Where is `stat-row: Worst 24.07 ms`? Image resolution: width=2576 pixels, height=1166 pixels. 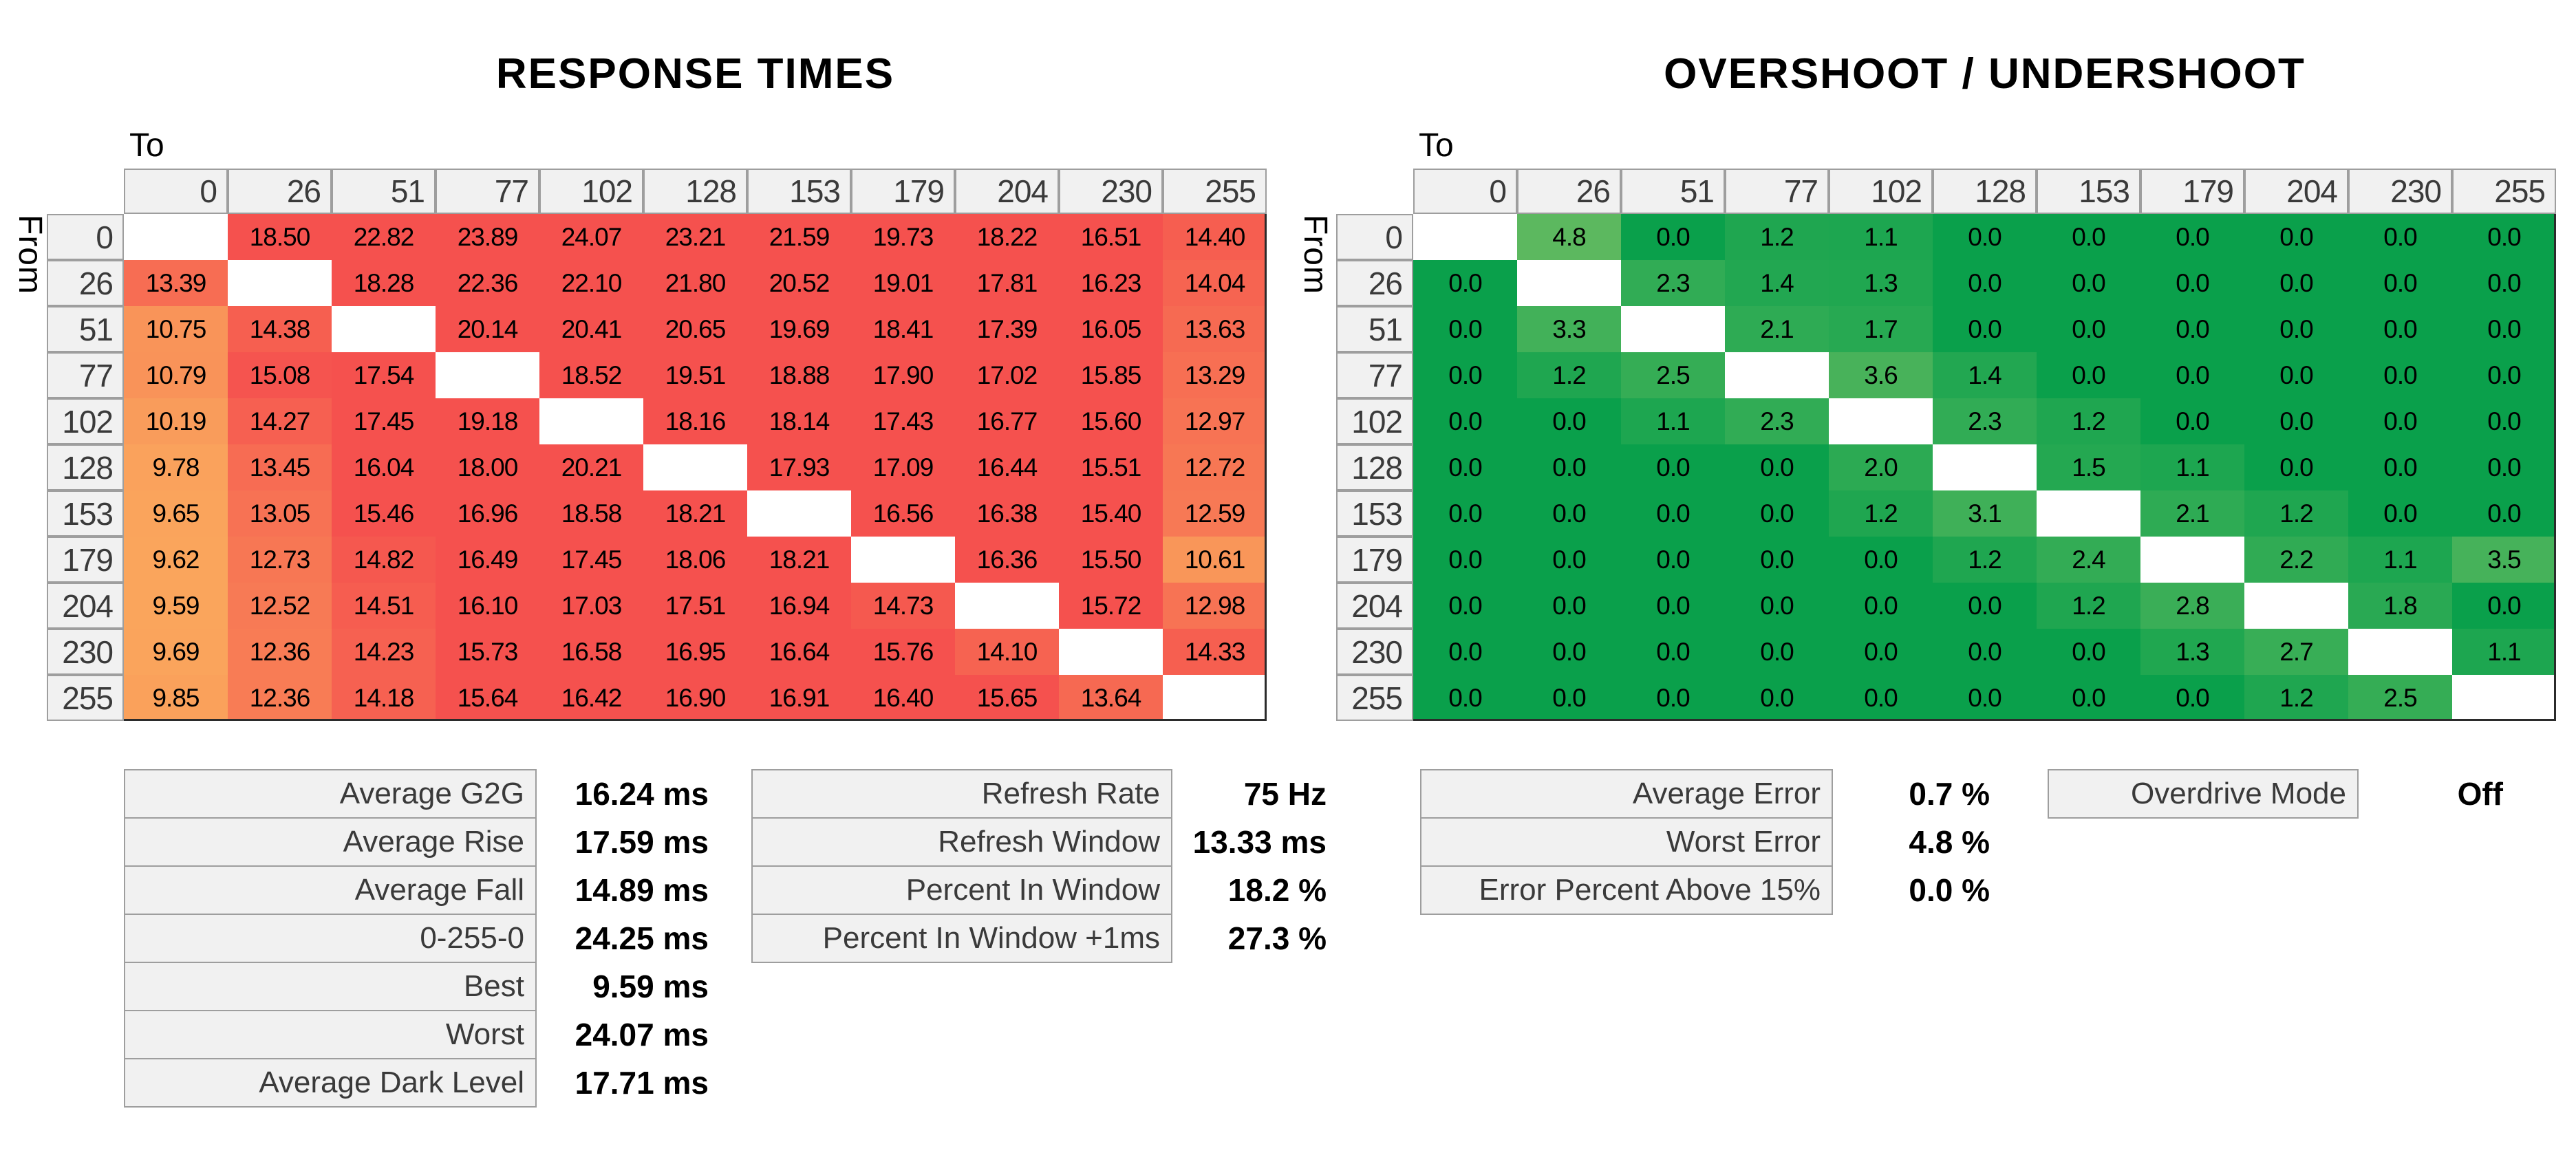 stat-row: Worst 24.07 ms is located at coordinates (416, 1034).